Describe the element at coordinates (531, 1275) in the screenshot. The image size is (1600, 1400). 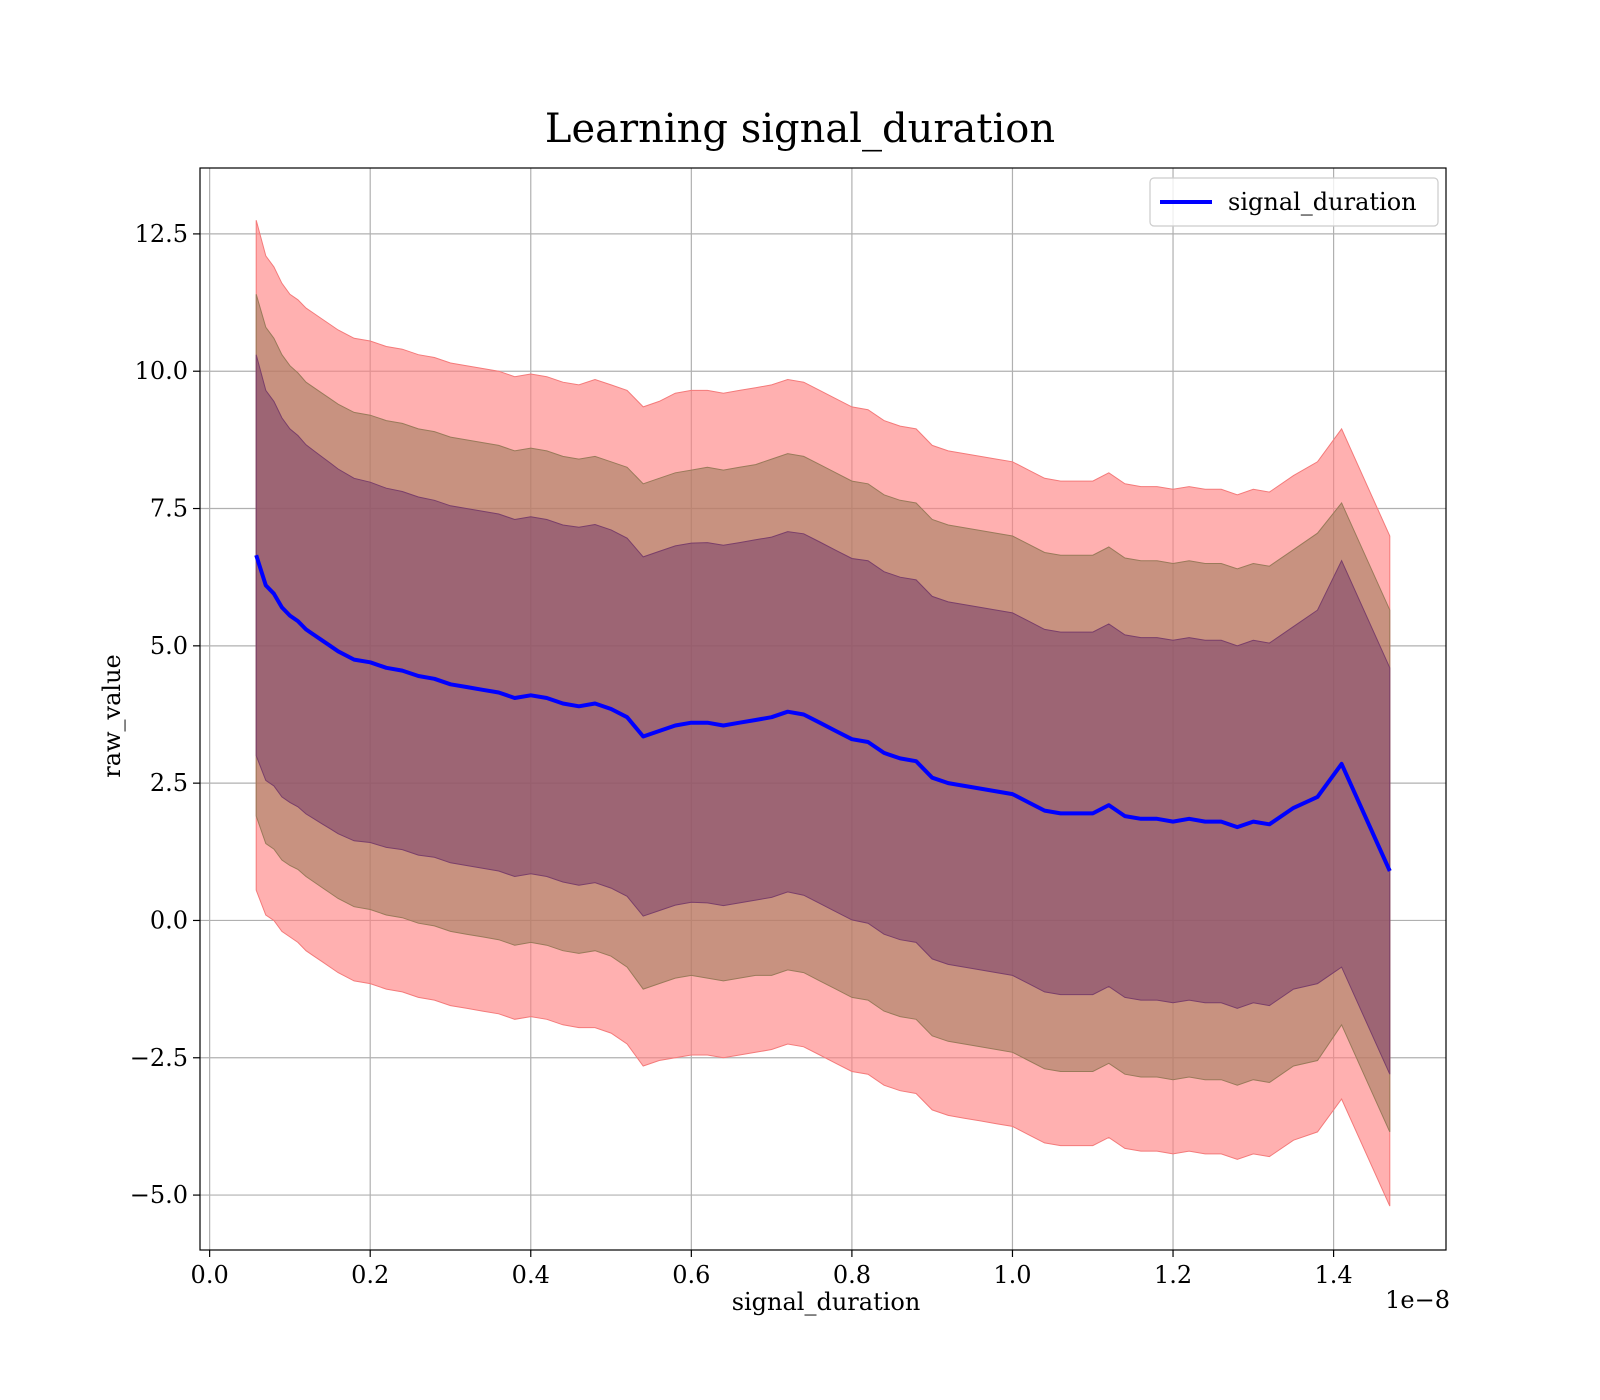
I see `x-tick-label: 0.4` at that location.